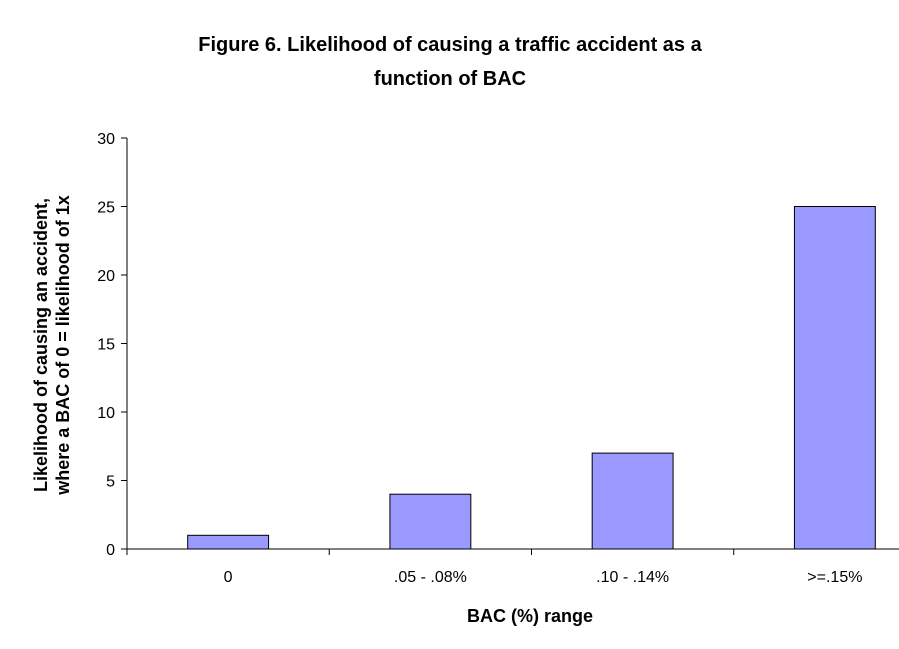  I want to click on y-tick-label-0: 0, so click(110, 550).